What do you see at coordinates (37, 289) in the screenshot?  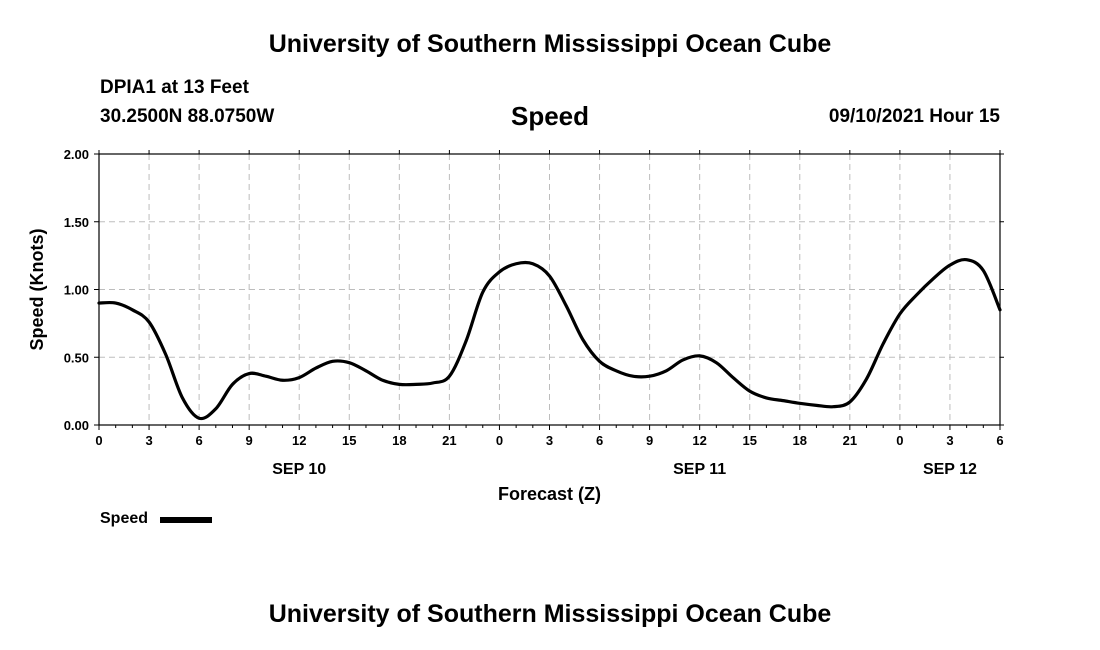 I see `y-axis-title: Speed (Knots)` at bounding box center [37, 289].